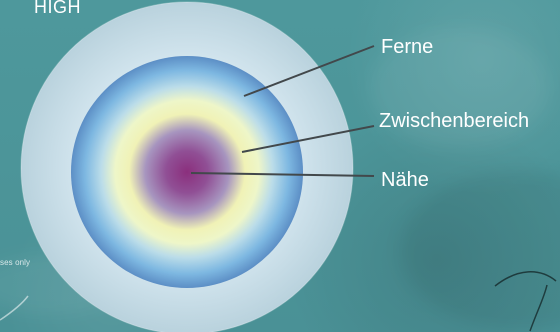 The height and width of the screenshot is (332, 560). Describe the element at coordinates (282, 174) in the screenshot. I see `leader-line-near` at that location.